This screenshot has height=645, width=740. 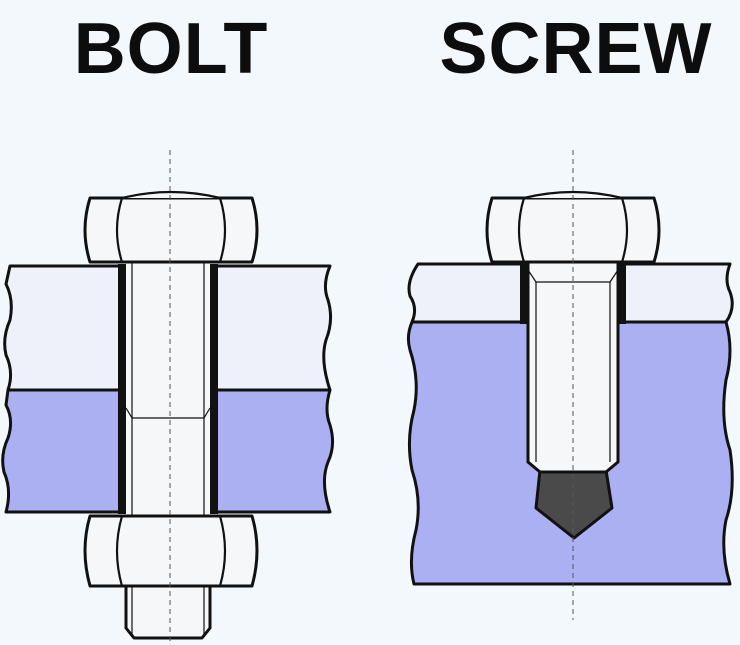 I want to click on bolt-hole-left-wall, so click(x=122, y=389).